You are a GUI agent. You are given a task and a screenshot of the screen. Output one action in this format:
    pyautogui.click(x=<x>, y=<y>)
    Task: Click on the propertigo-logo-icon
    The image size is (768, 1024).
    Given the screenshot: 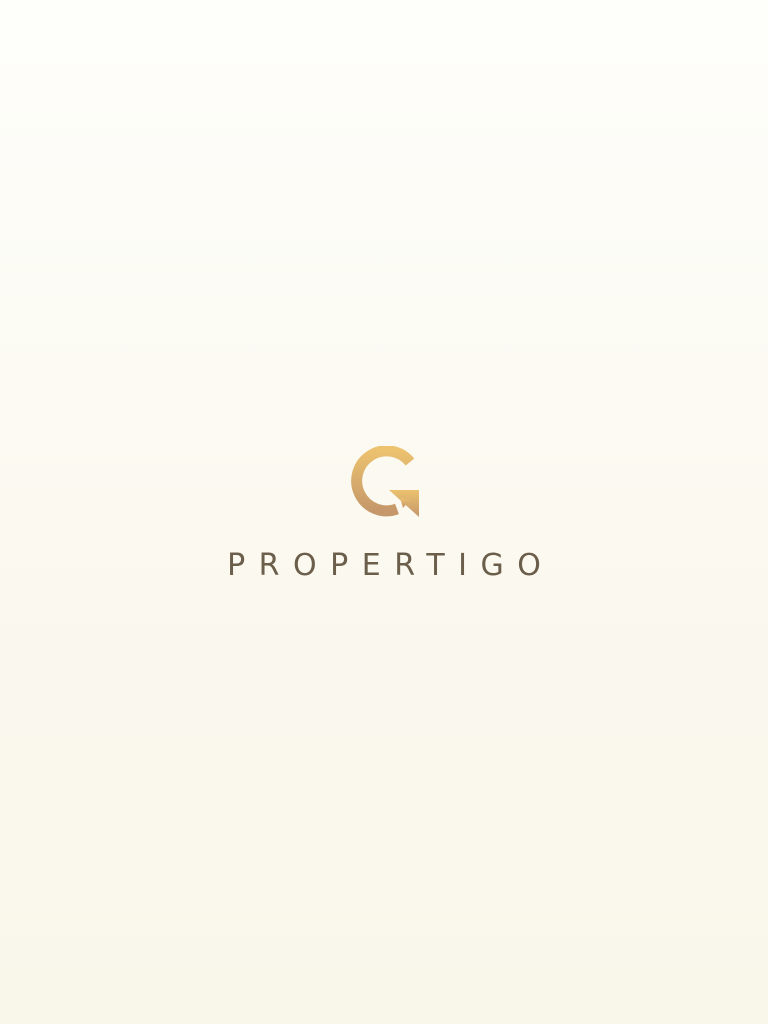 What is the action you would take?
    pyautogui.click(x=385, y=482)
    